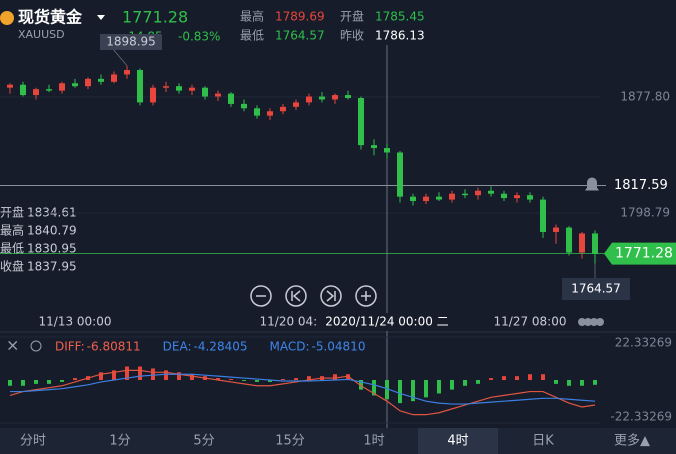  I want to click on stat-label: 开盘, so click(352, 16).